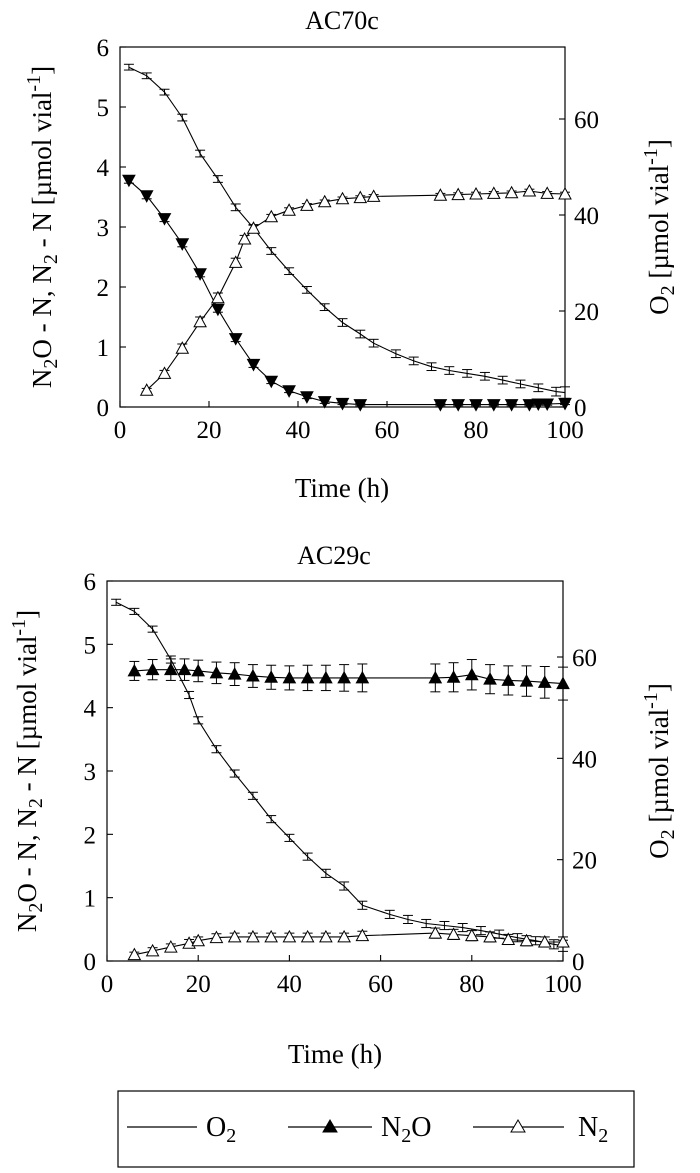  Describe the element at coordinates (387, 430) in the screenshot. I see `x-tick-label: 60` at that location.